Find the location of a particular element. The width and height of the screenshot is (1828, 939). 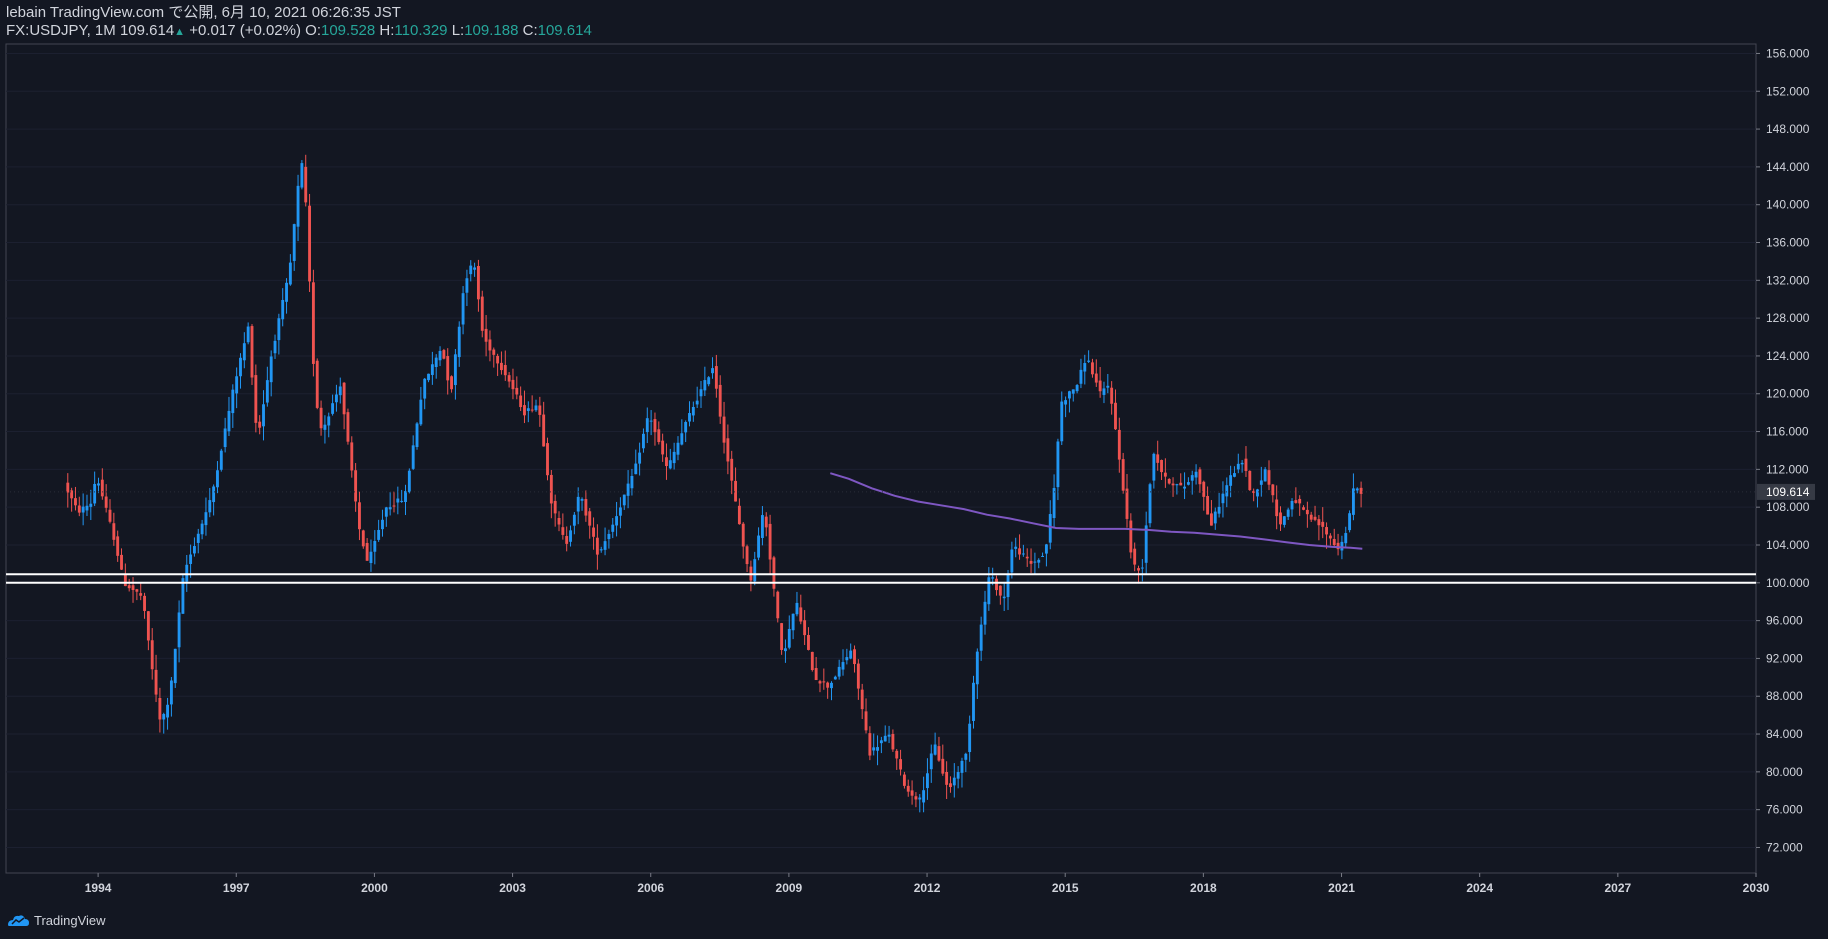

y-tick-label: 80.000 is located at coordinates (1784, 772).